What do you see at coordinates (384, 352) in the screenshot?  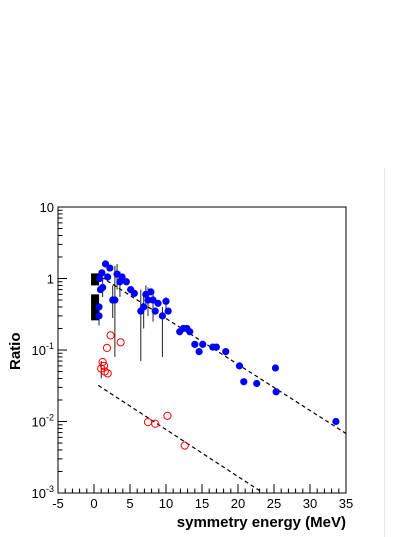 I see `page-edge-line` at bounding box center [384, 352].